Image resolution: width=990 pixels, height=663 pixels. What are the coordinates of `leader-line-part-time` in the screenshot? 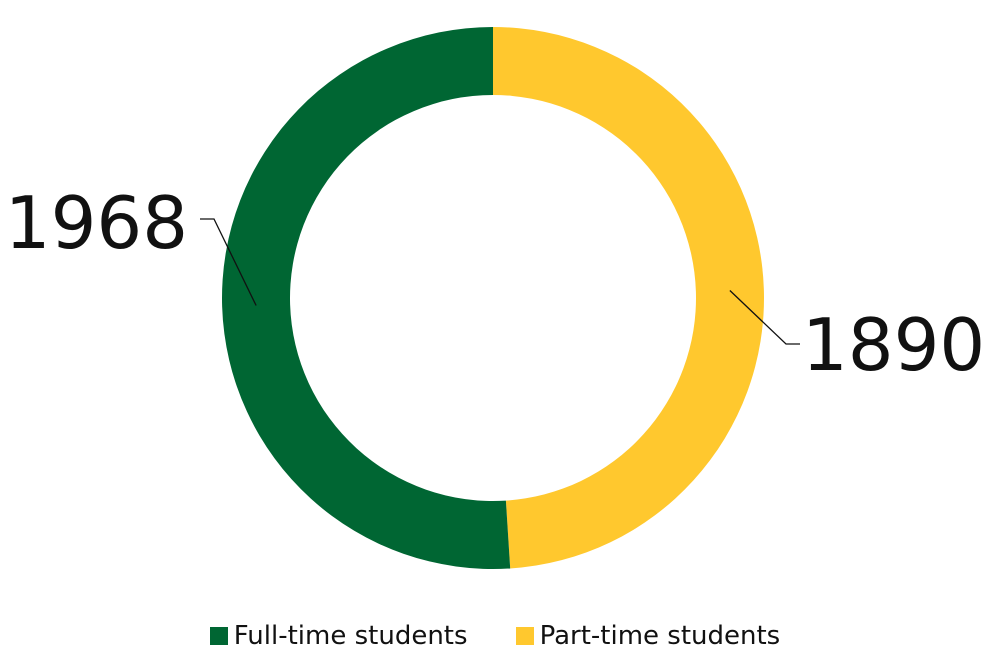 It's located at (764, 317).